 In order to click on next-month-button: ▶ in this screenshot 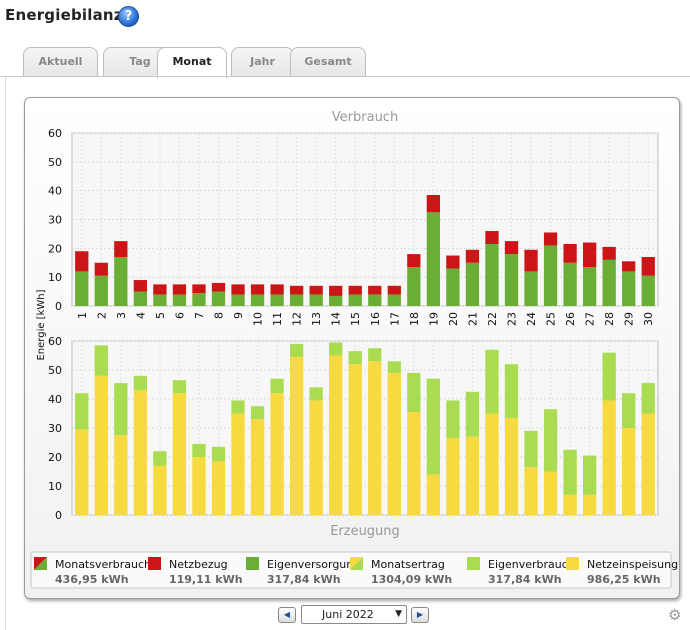, I will do `click(420, 615)`.